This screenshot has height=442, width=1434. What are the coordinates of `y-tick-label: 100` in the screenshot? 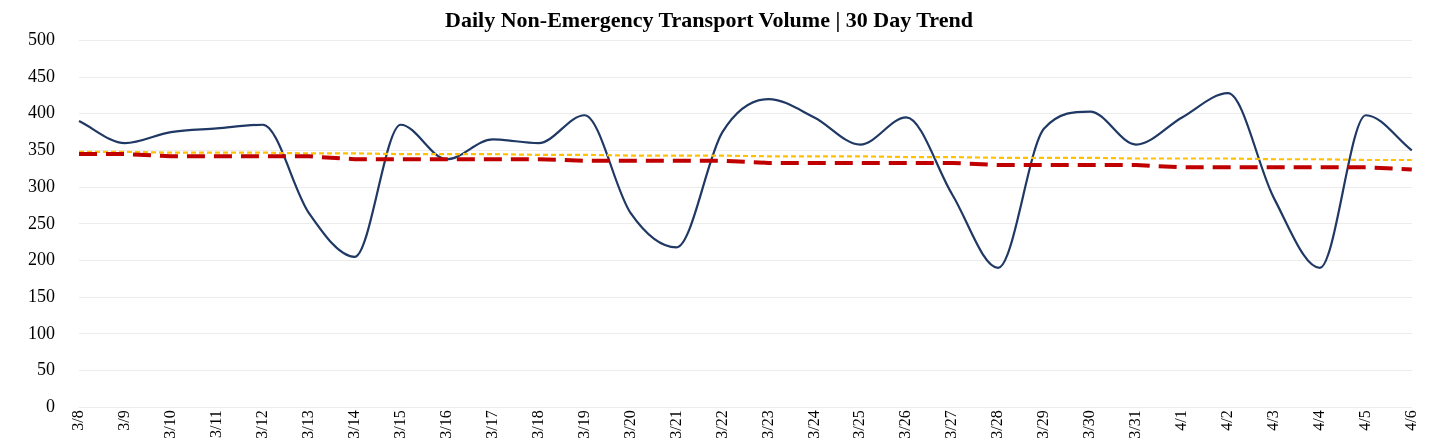 It's located at (41, 332).